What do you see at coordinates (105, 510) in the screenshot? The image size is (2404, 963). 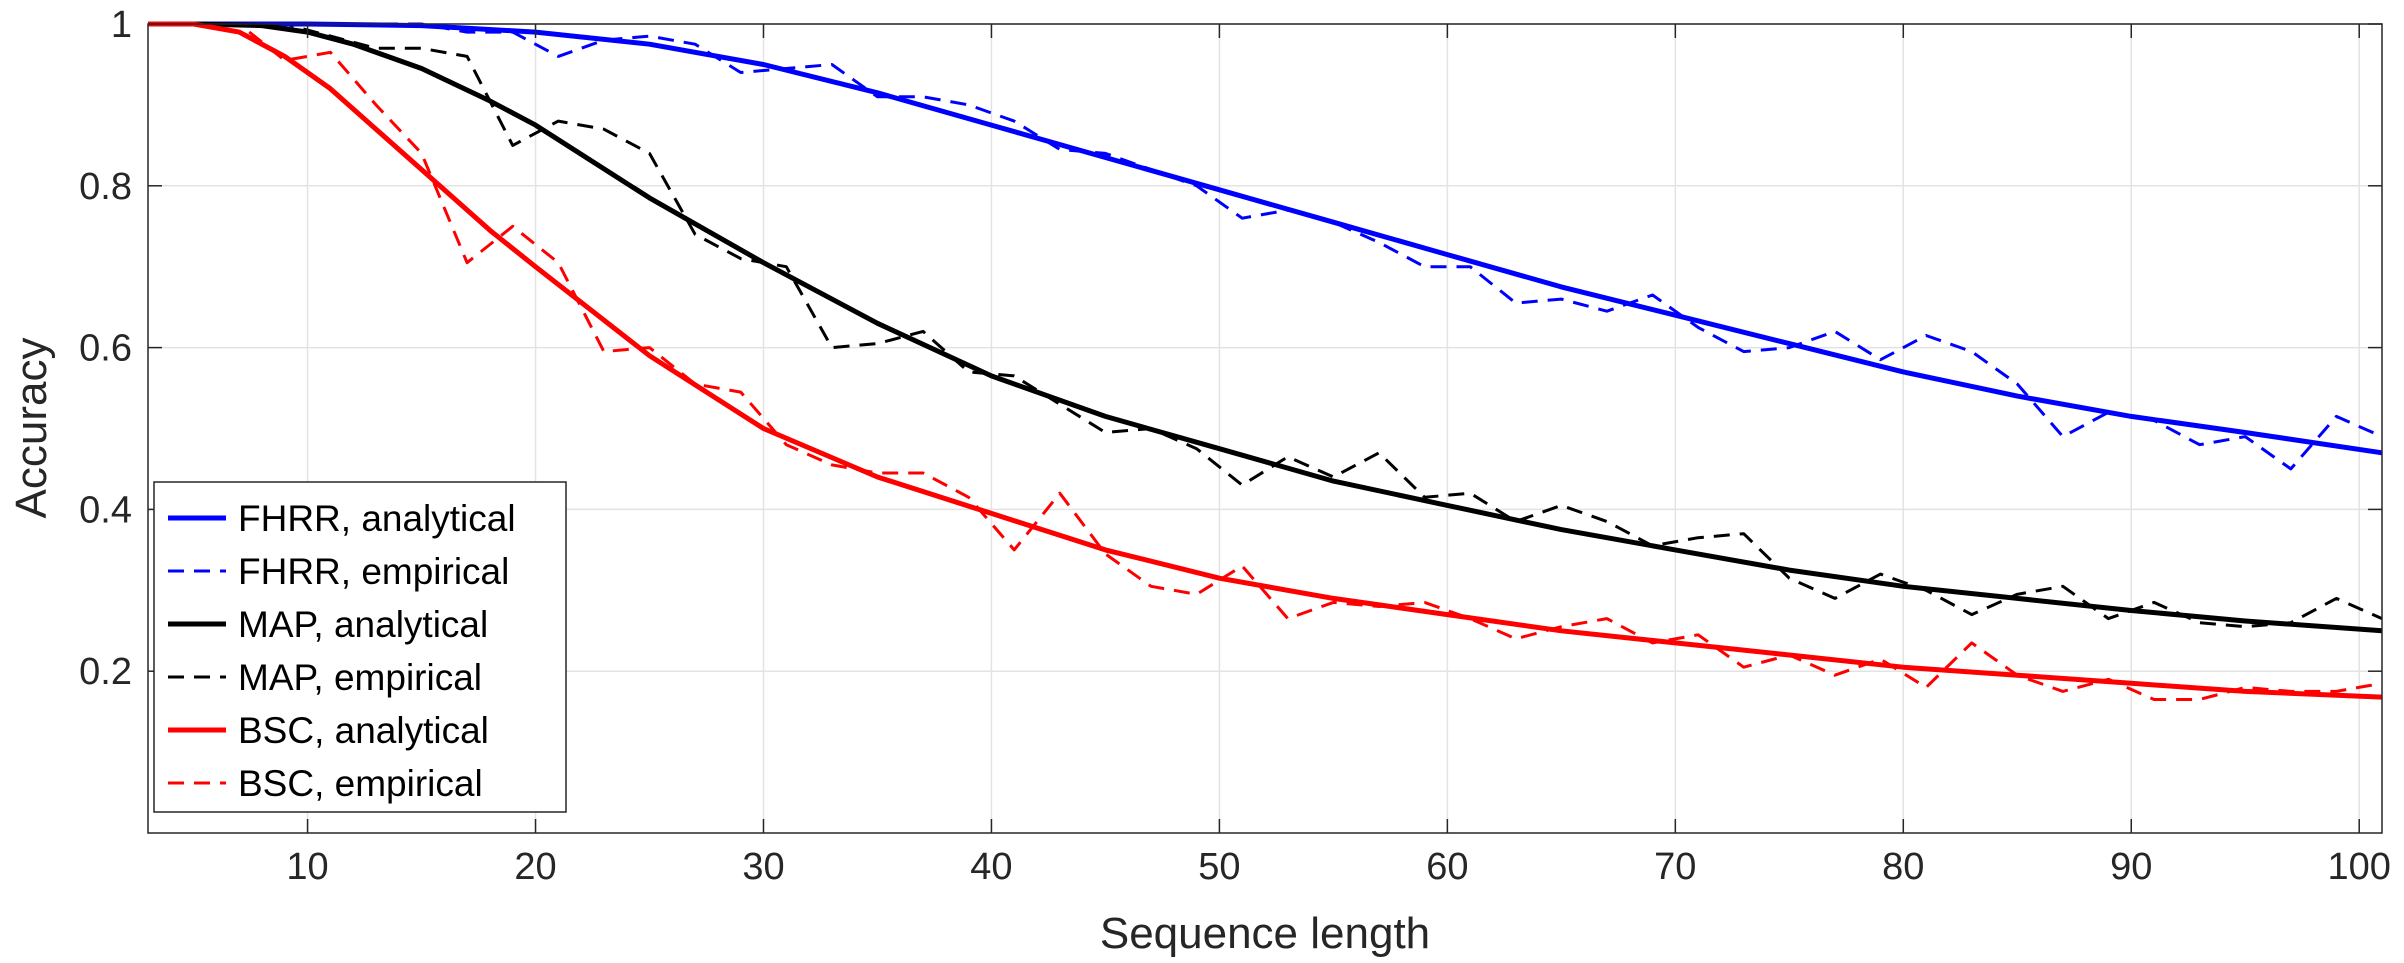 I see `y-tick-label: 0.4` at bounding box center [105, 510].